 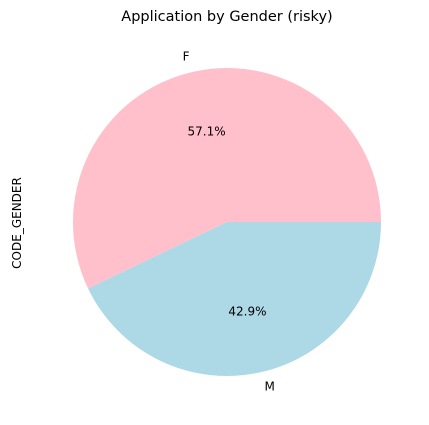 What do you see at coordinates (226, 17) in the screenshot?
I see `chart-title: Application by Gender (risky)` at bounding box center [226, 17].